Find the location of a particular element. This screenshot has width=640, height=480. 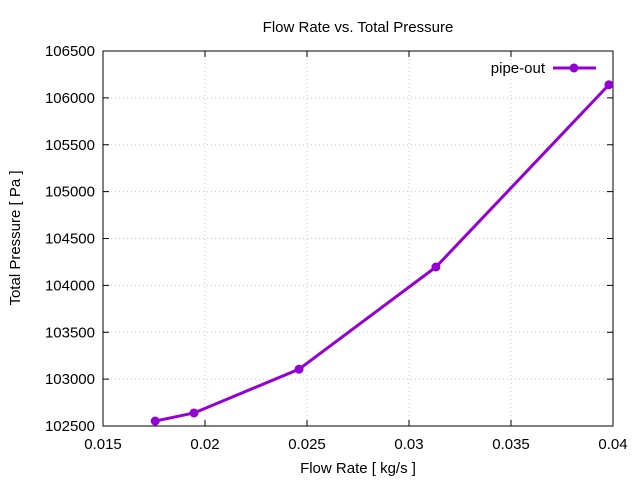

y-tick-label: 106500 is located at coordinates (70, 51).